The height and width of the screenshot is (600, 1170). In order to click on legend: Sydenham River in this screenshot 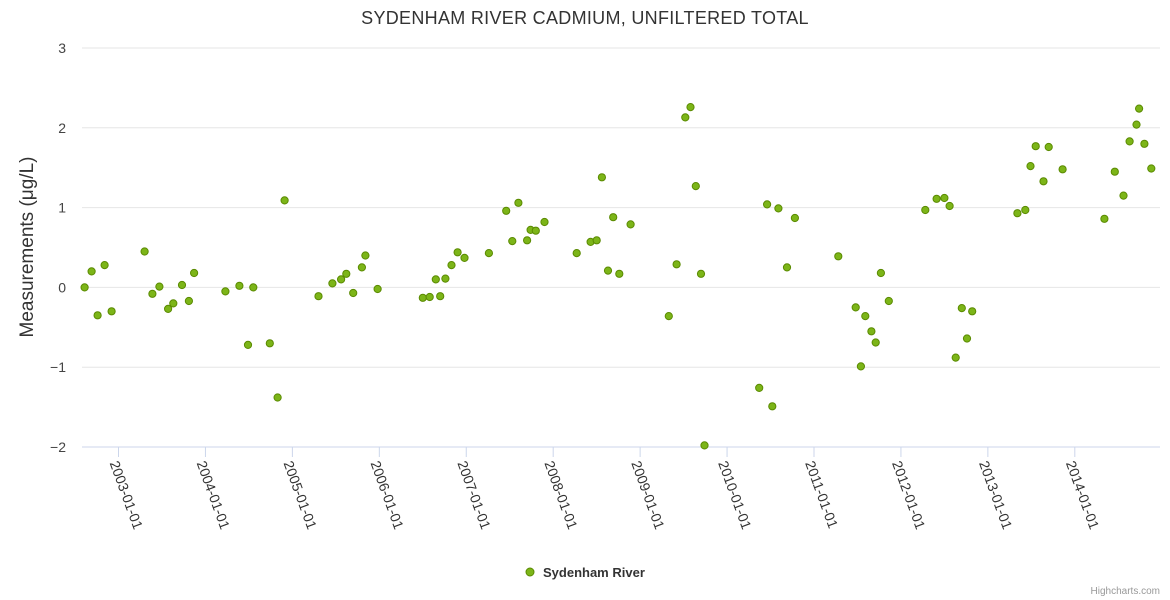, I will do `click(585, 572)`.